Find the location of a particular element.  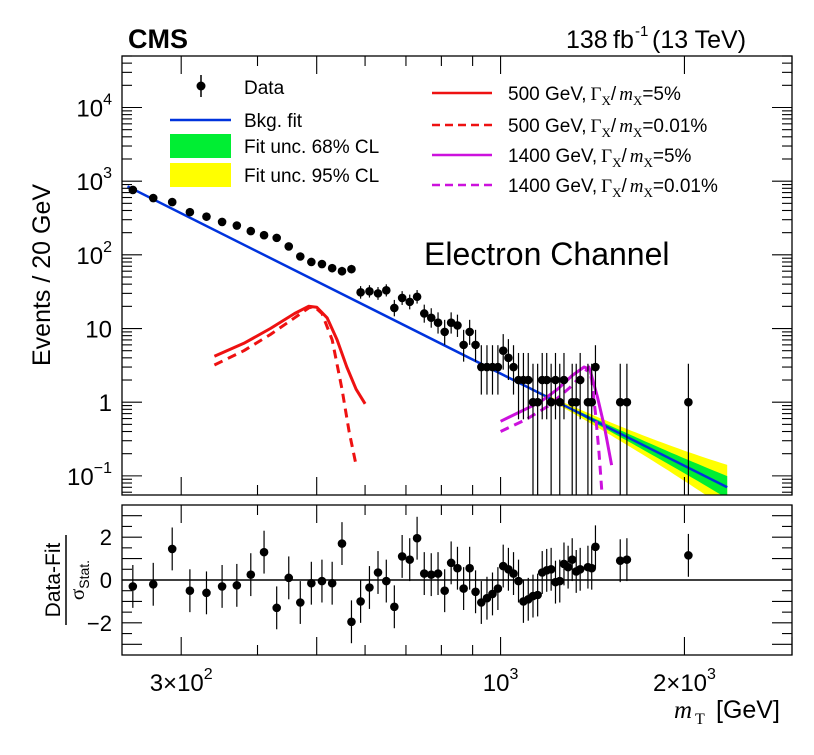

x-tick-label: 2×10³ is located at coordinates (684, 681).